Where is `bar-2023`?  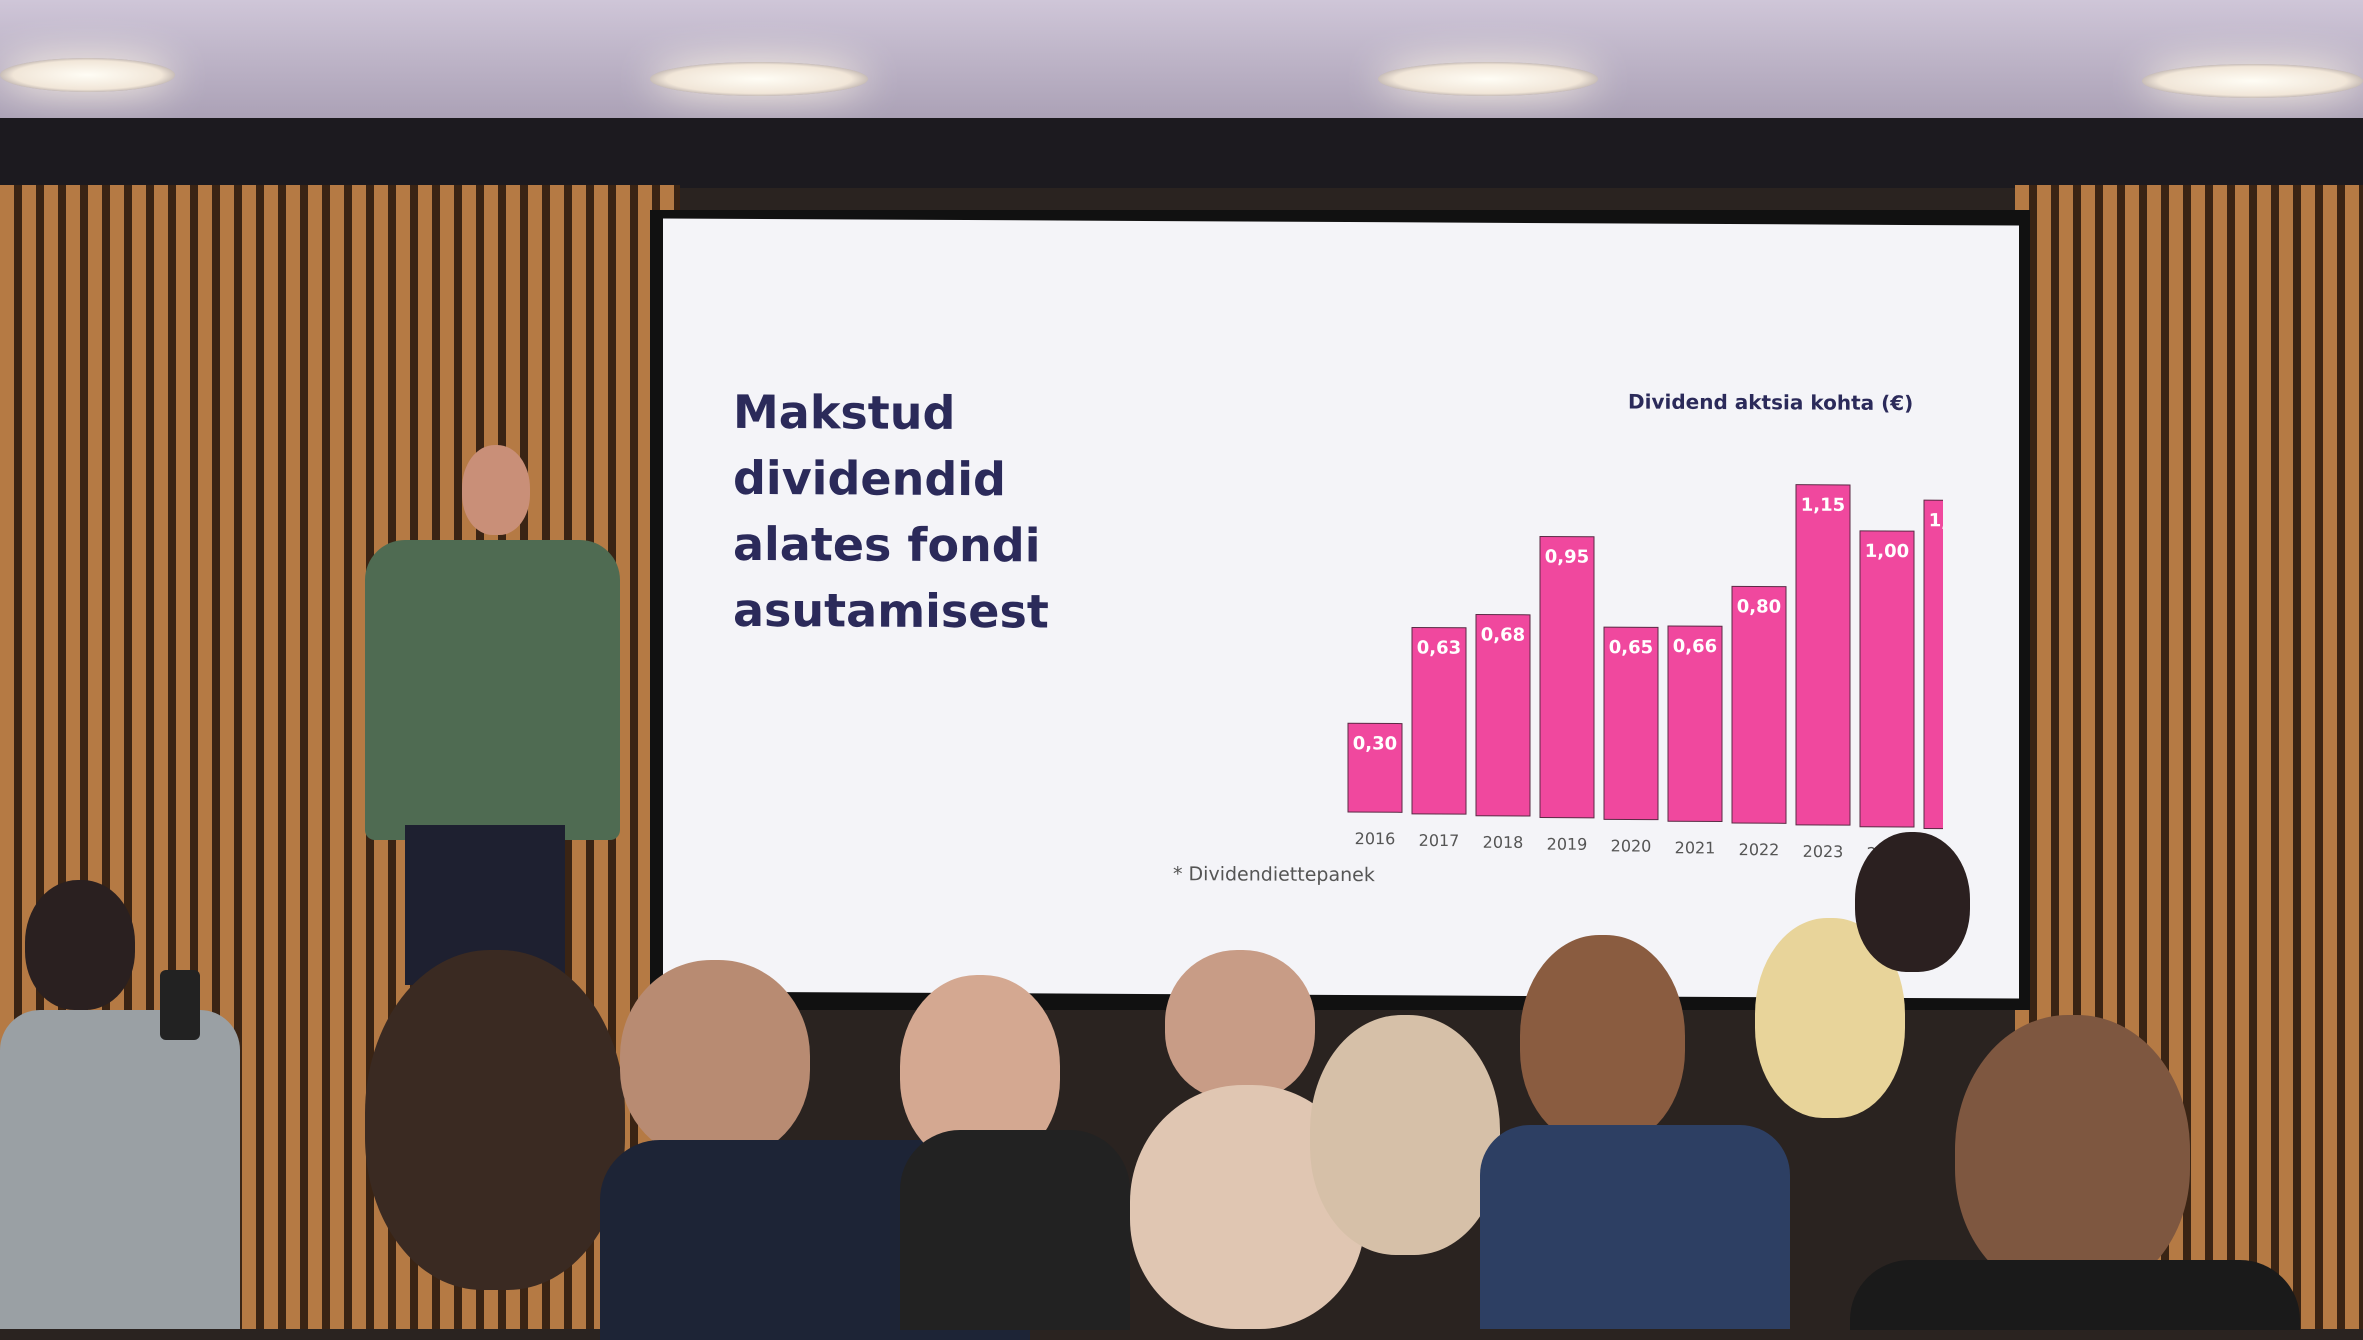 bar-2023 is located at coordinates (1823, 655).